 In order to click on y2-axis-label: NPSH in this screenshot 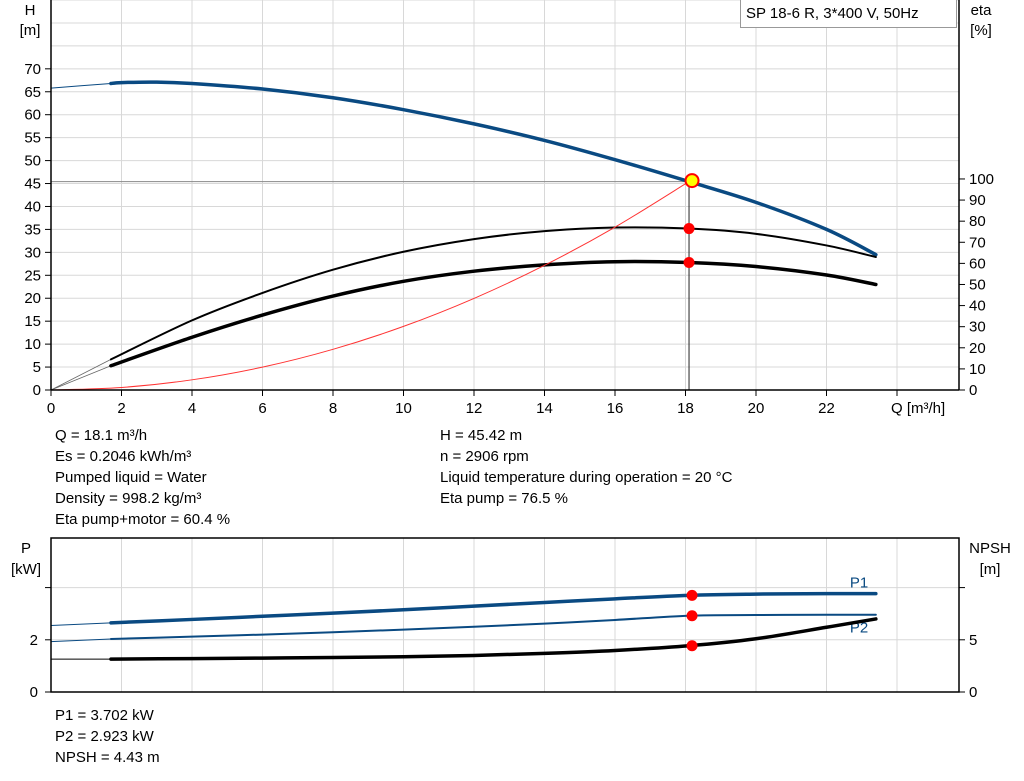, I will do `click(990, 548)`.